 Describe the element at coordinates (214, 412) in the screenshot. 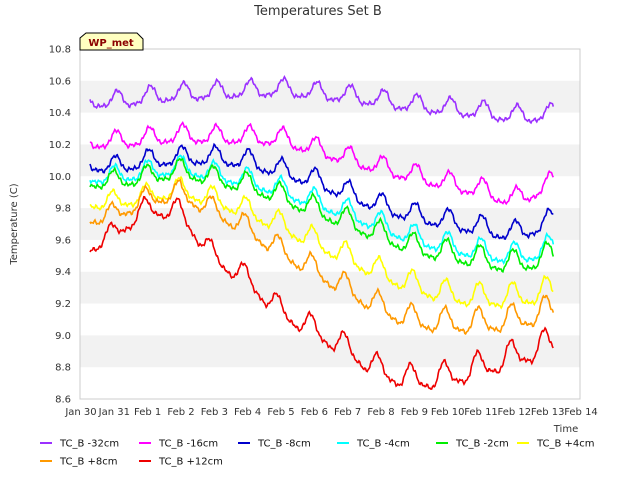

I see `x-tick-label: Feb 3` at that location.